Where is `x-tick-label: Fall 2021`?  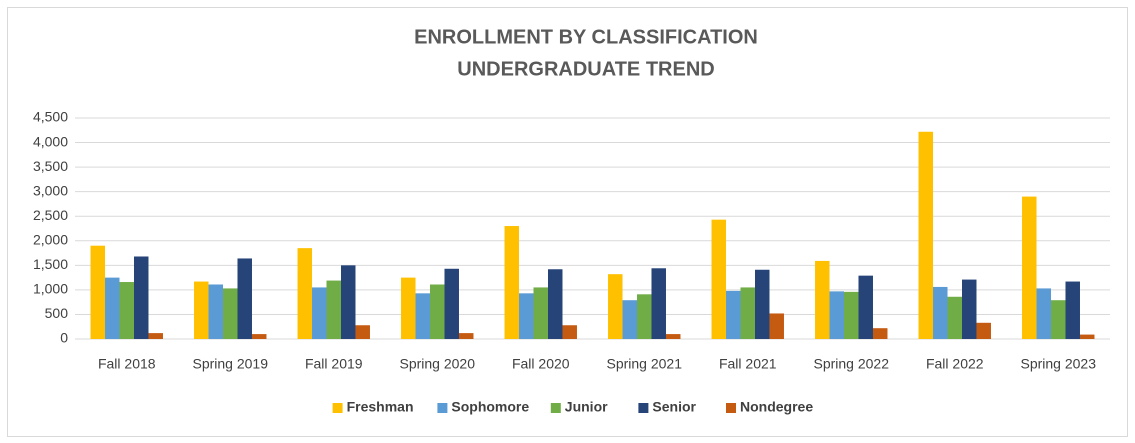 x-tick-label: Fall 2021 is located at coordinates (748, 364).